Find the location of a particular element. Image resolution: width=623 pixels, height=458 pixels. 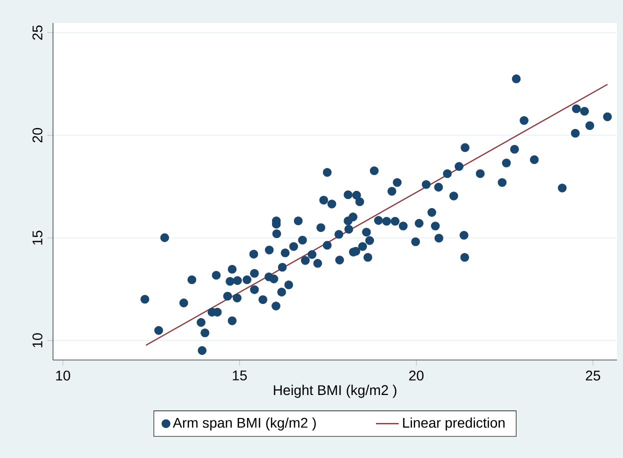

x-axis-title: Height BMI (kg/m2 ) is located at coordinates (335, 391).